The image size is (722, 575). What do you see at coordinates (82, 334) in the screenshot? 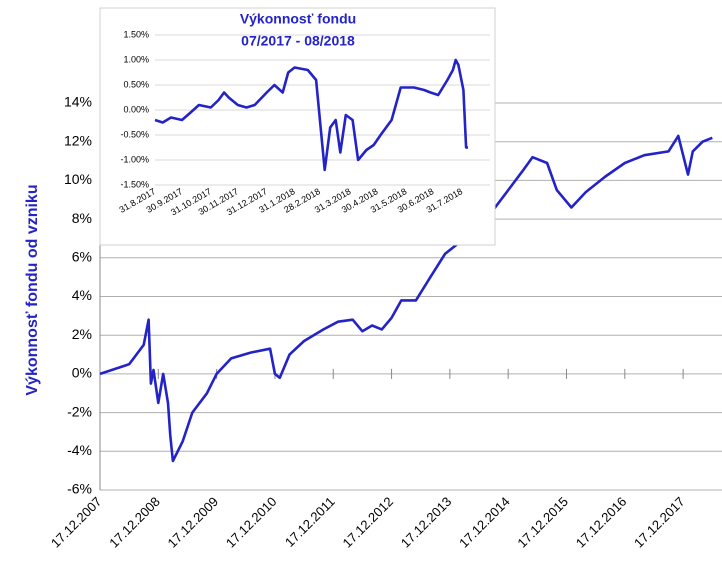
I see `y-tick-label: 2%` at bounding box center [82, 334].